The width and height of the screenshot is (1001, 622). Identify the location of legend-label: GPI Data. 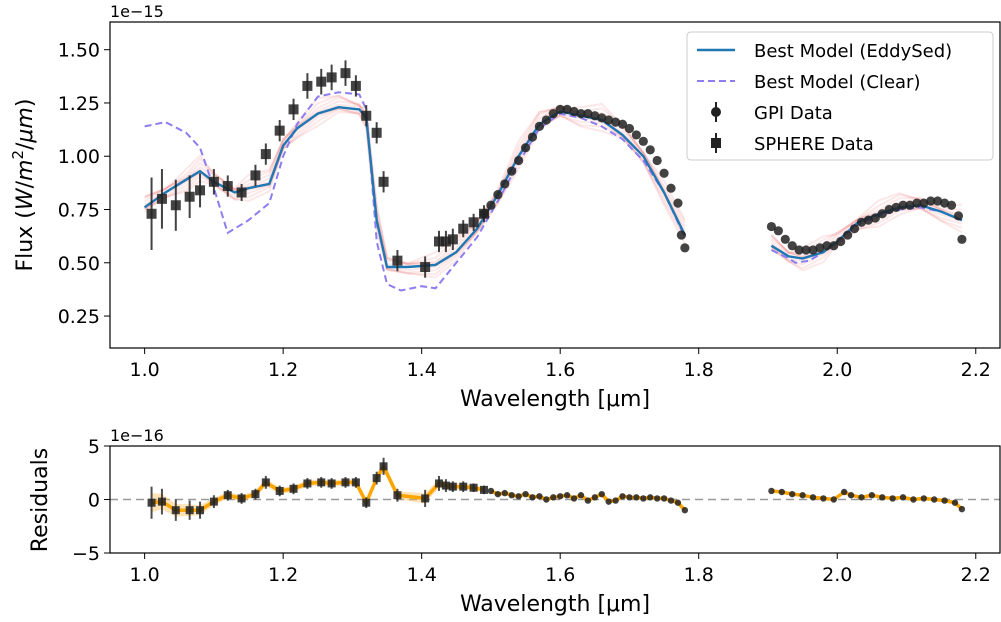
(793, 113).